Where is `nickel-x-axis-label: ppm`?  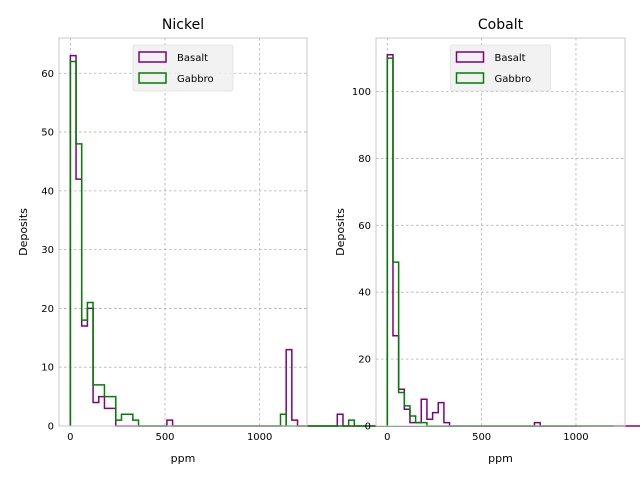 nickel-x-axis-label: ppm is located at coordinates (183, 458).